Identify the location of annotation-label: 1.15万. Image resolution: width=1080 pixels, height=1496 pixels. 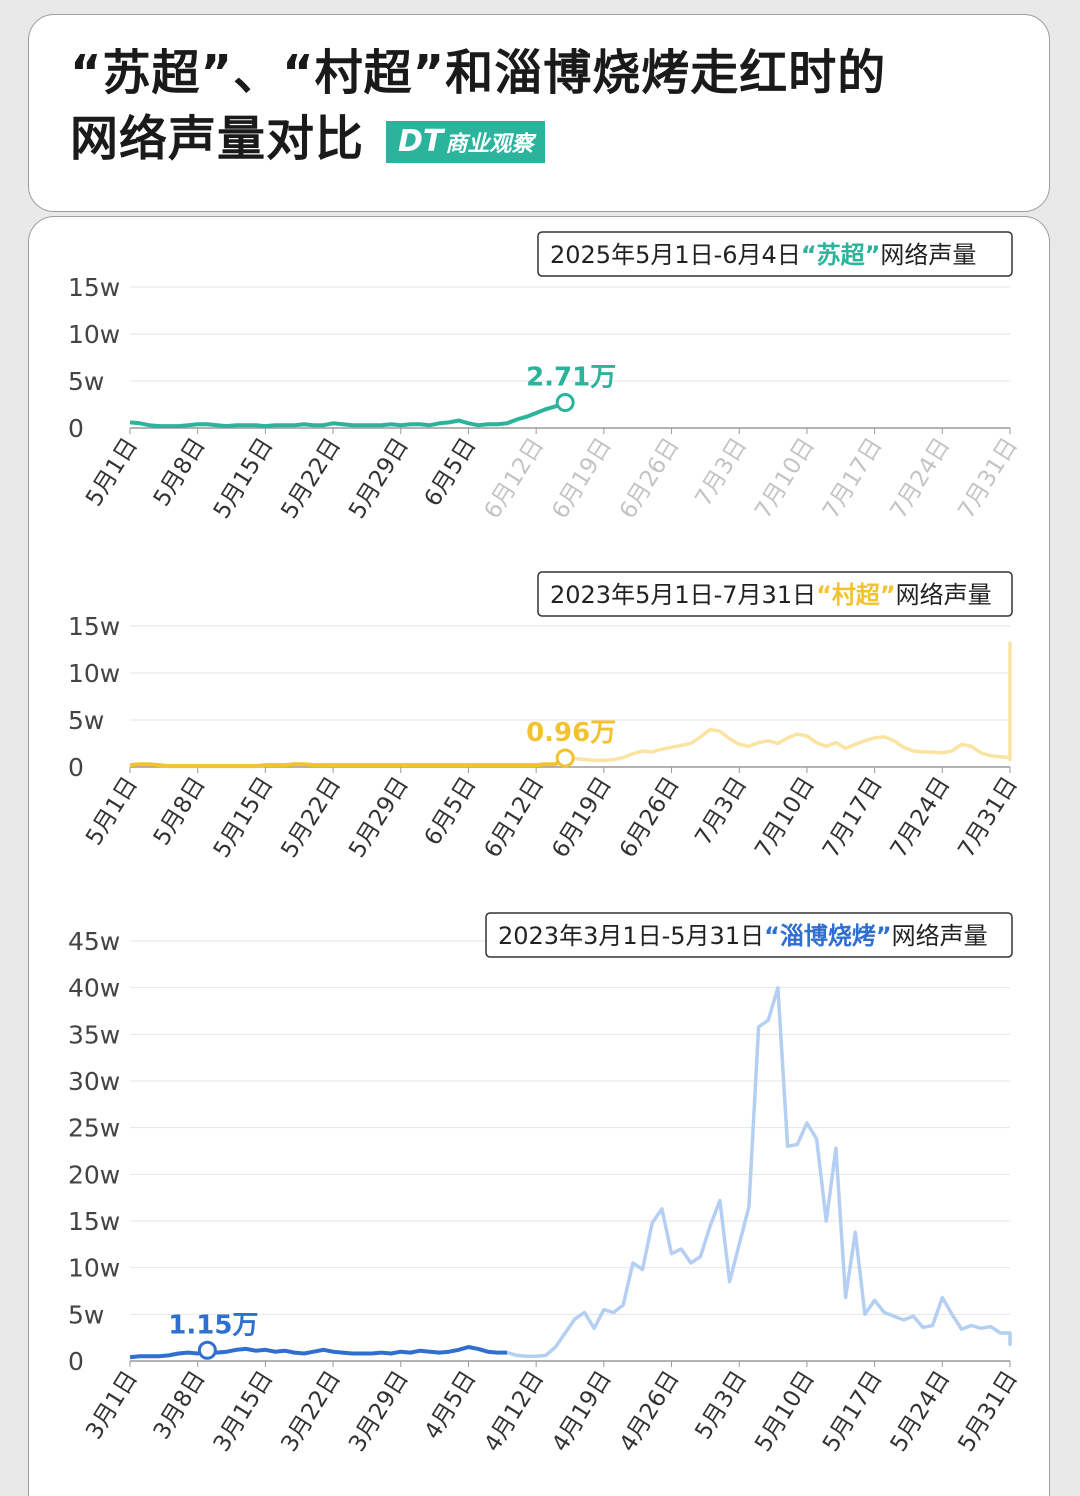
(213, 1325).